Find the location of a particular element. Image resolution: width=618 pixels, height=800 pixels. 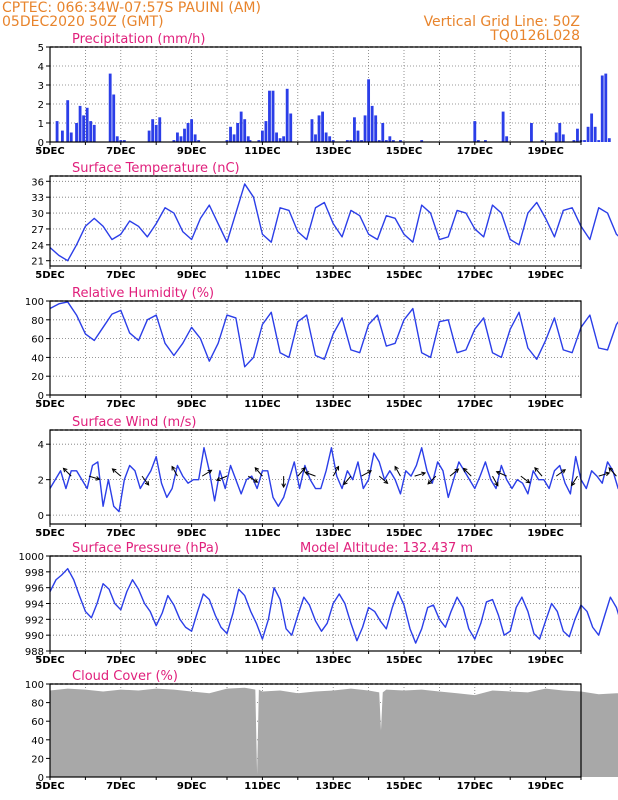

y-tick-label: 1000 is located at coordinates (31, 557).